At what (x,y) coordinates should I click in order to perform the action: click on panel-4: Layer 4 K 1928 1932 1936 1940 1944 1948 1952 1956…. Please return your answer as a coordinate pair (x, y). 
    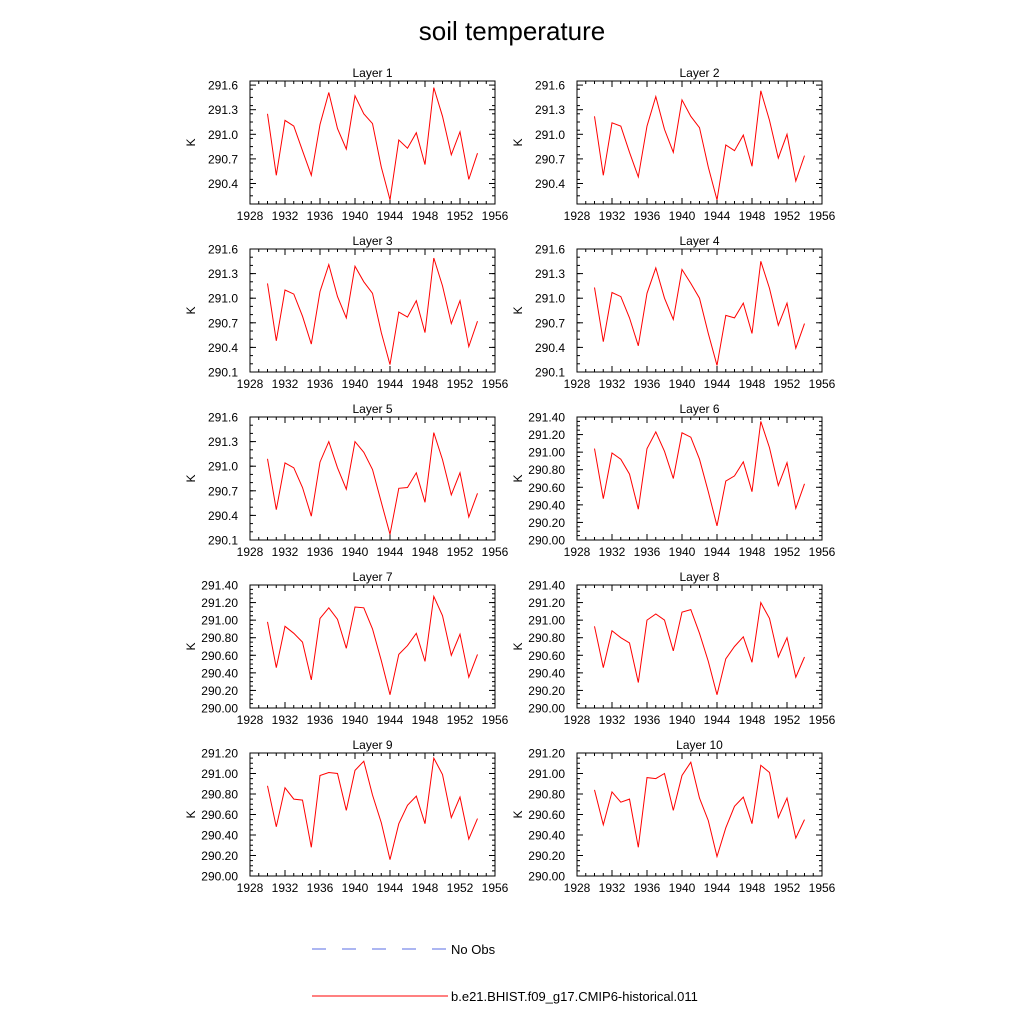
    Looking at the image, I should click on (673, 312).